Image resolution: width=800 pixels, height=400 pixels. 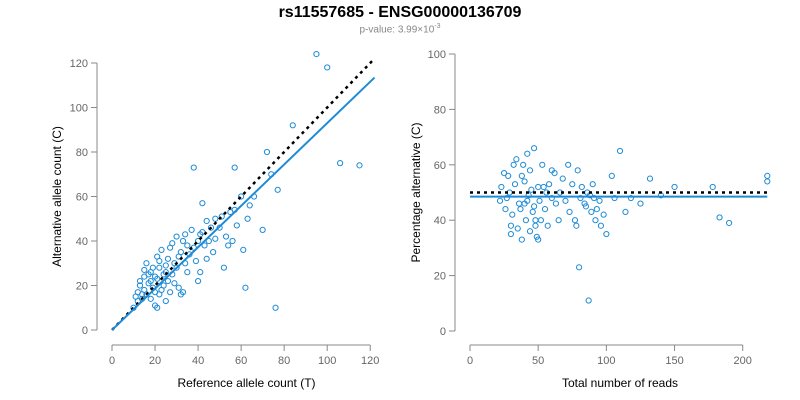 What do you see at coordinates (241, 361) in the screenshot?
I see `x-tick-label: 60` at bounding box center [241, 361].